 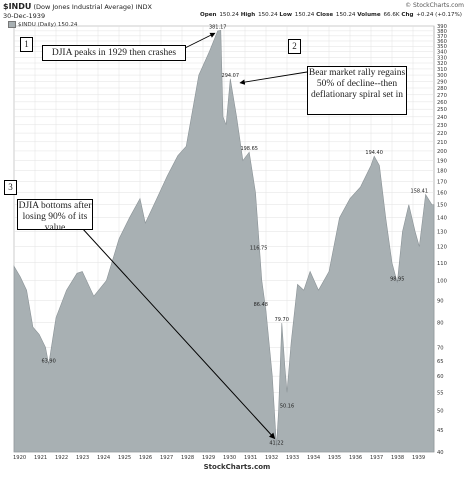 I want to click on x-tick-label: 1932, so click(x=271, y=458).